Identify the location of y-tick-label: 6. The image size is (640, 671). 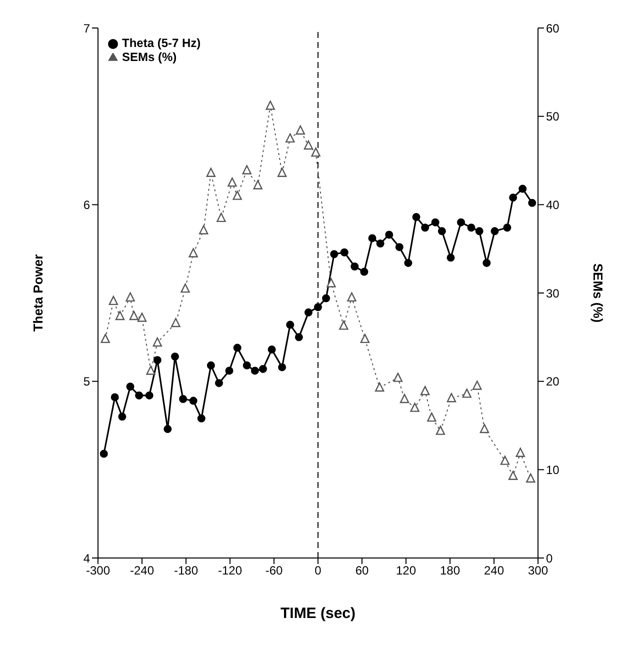
(86, 205).